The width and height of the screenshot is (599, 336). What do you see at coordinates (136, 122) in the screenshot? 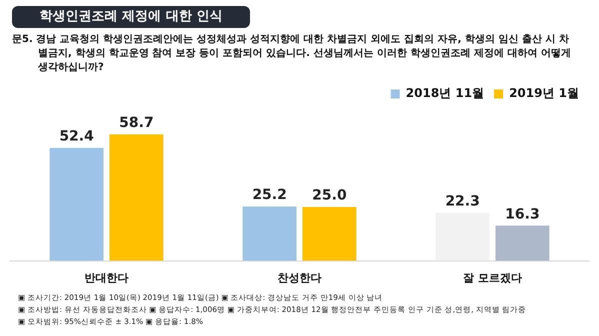
I see `data-label: 58.7` at bounding box center [136, 122].